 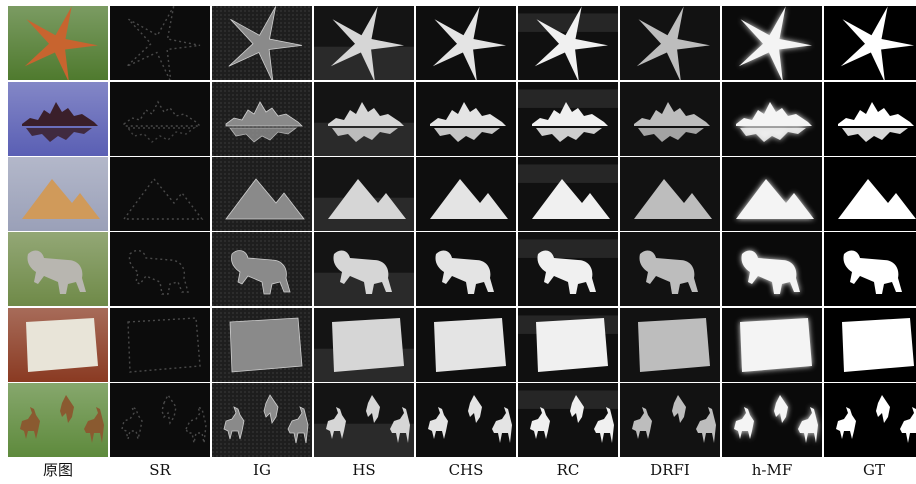 What do you see at coordinates (160, 194) in the screenshot?
I see `image-pyramids-sr` at bounding box center [160, 194].